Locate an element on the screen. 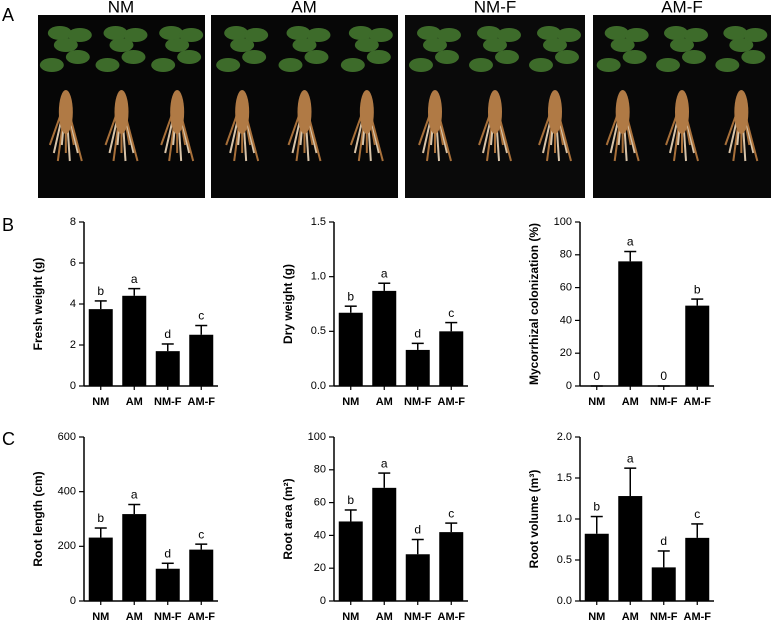  panel-label: A is located at coordinates (8, 15).